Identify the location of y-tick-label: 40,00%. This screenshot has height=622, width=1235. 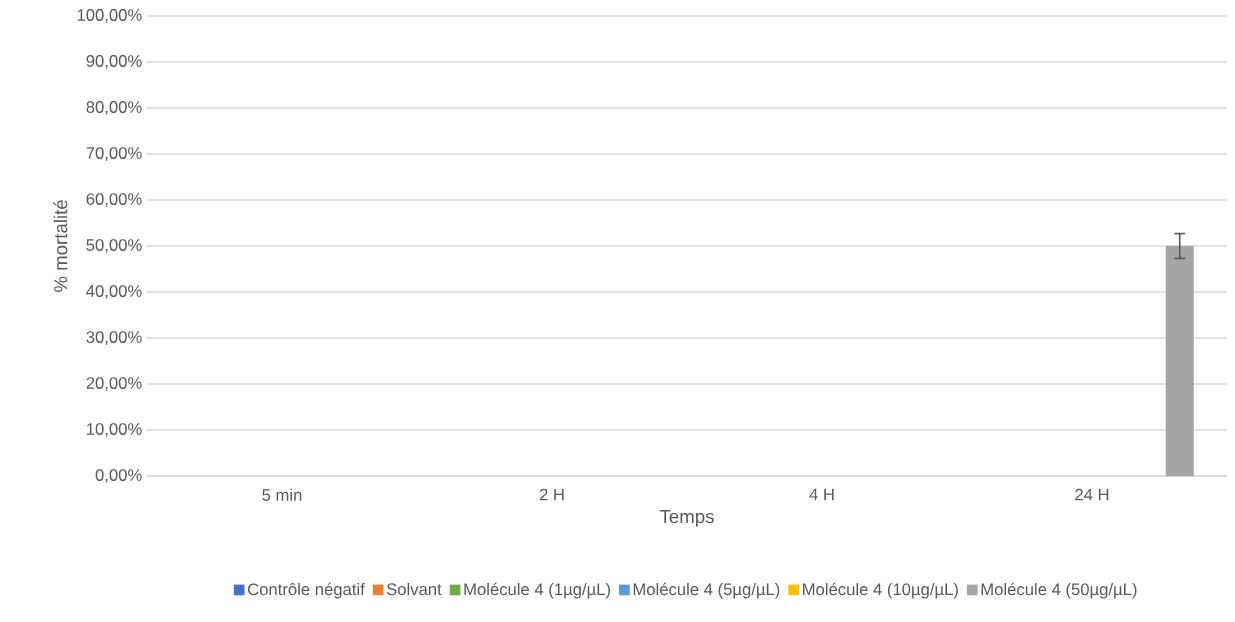
(114, 292).